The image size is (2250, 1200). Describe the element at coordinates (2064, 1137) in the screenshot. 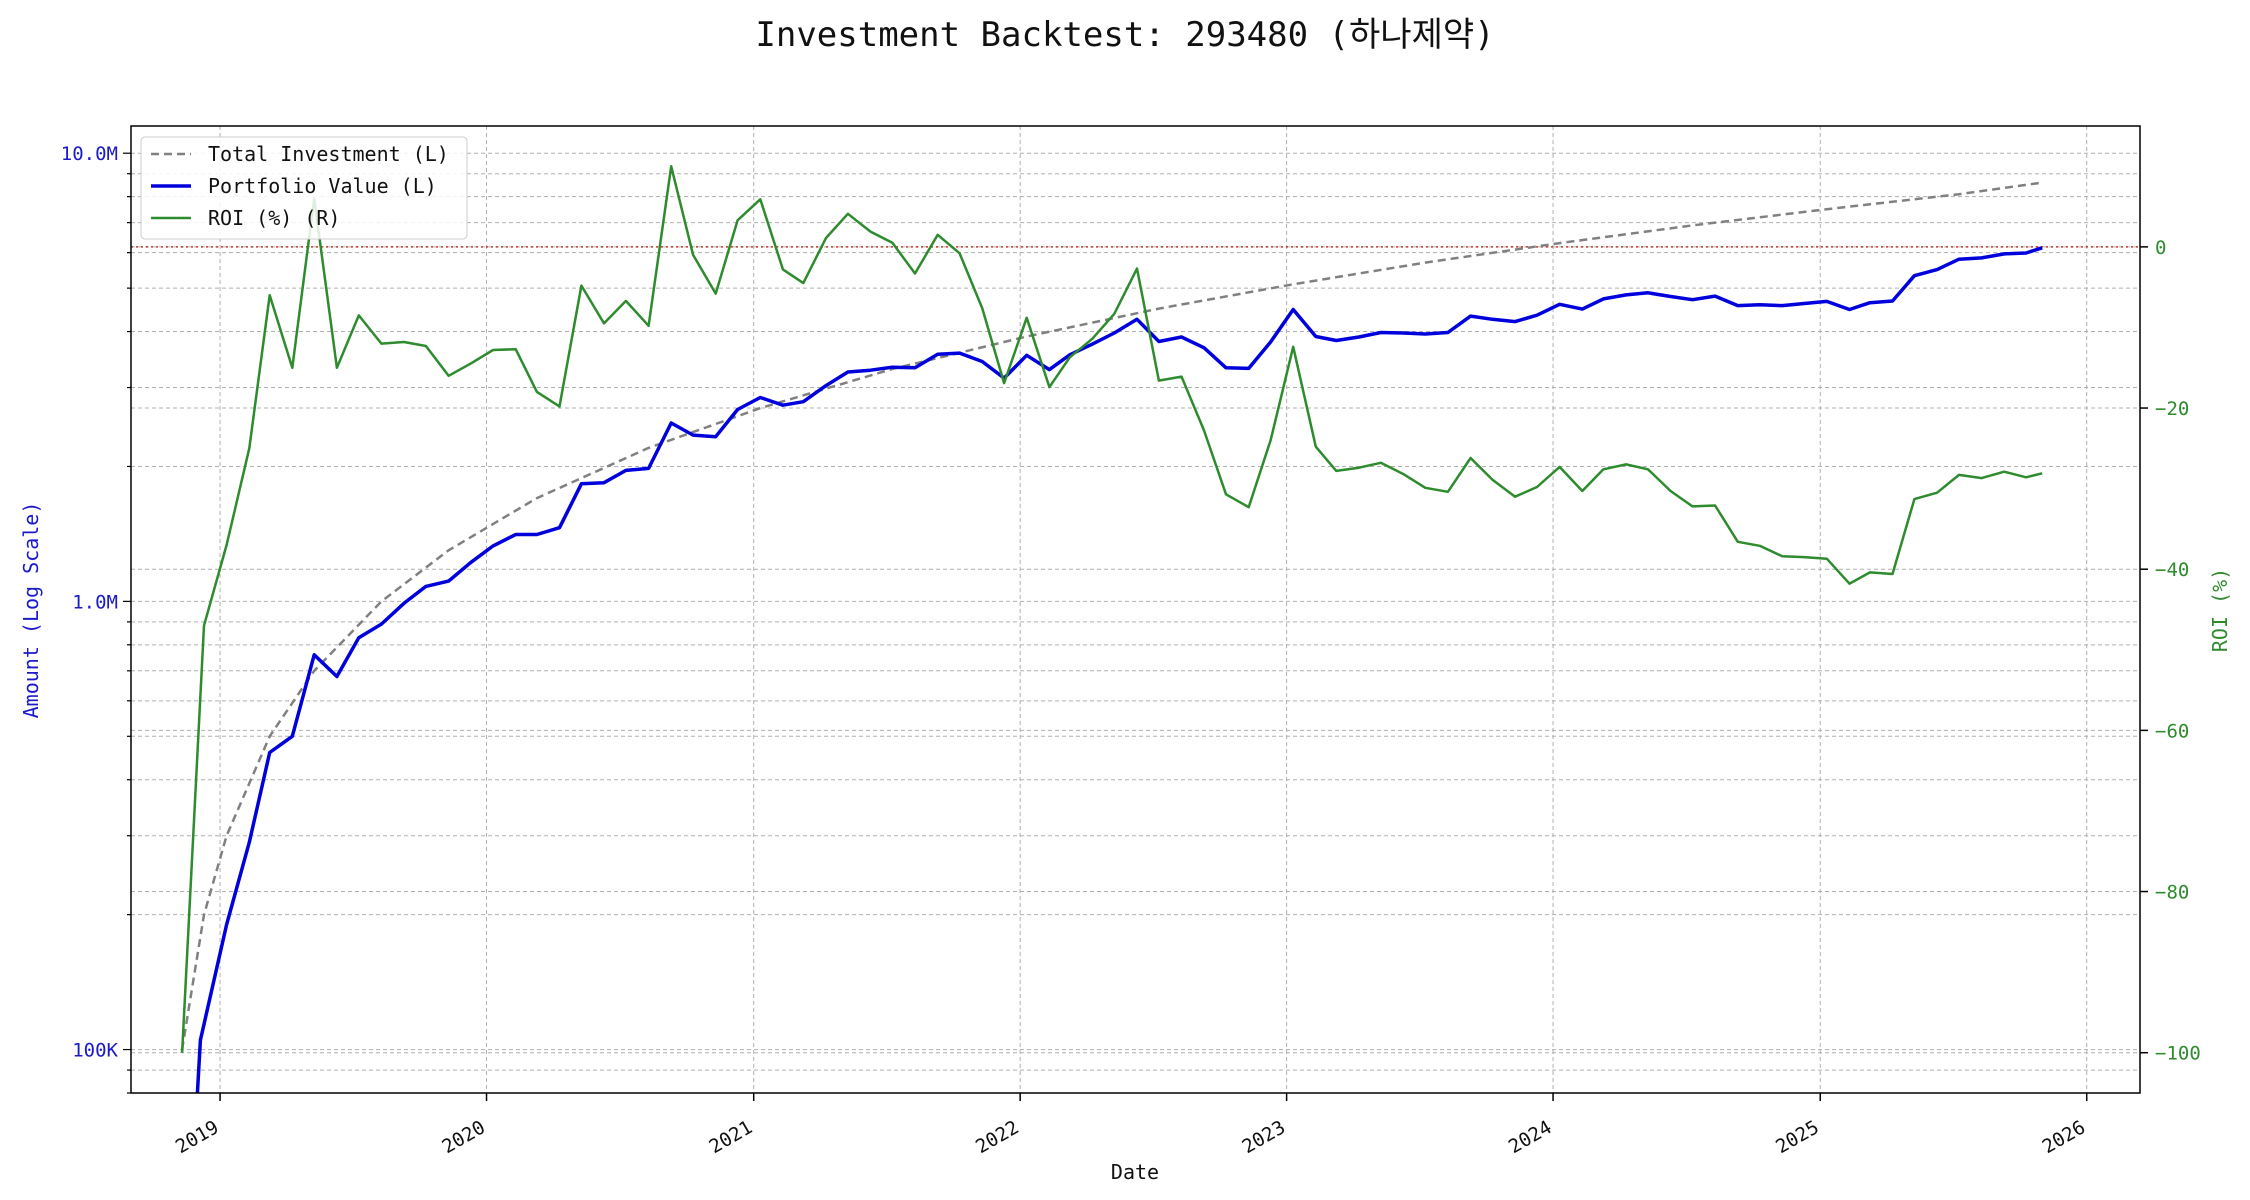

I see `x-tick-label-2026: 2026` at that location.